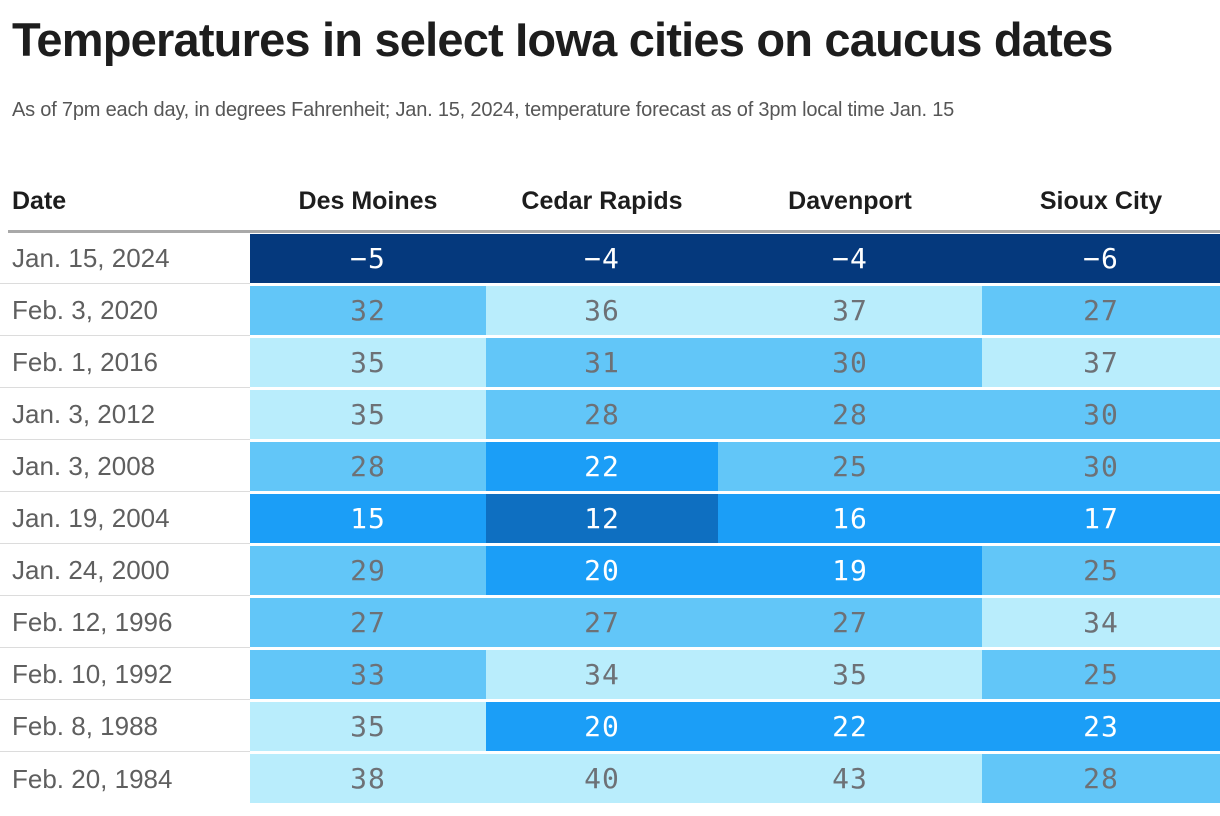 Image resolution: width=1220 pixels, height=816 pixels. I want to click on table-row: Jan. 15, 2024 −5 −4 −4 −6, so click(610, 260).